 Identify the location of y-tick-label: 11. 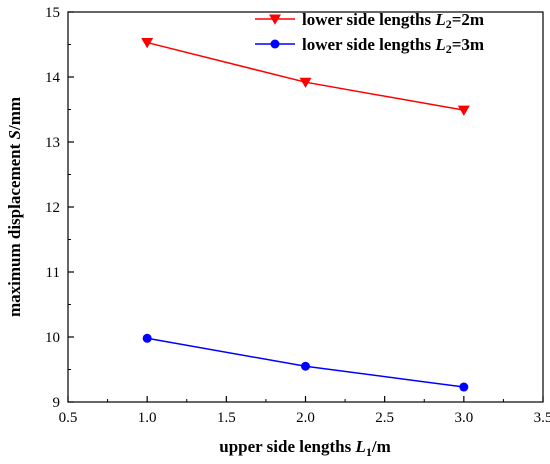
(53, 273).